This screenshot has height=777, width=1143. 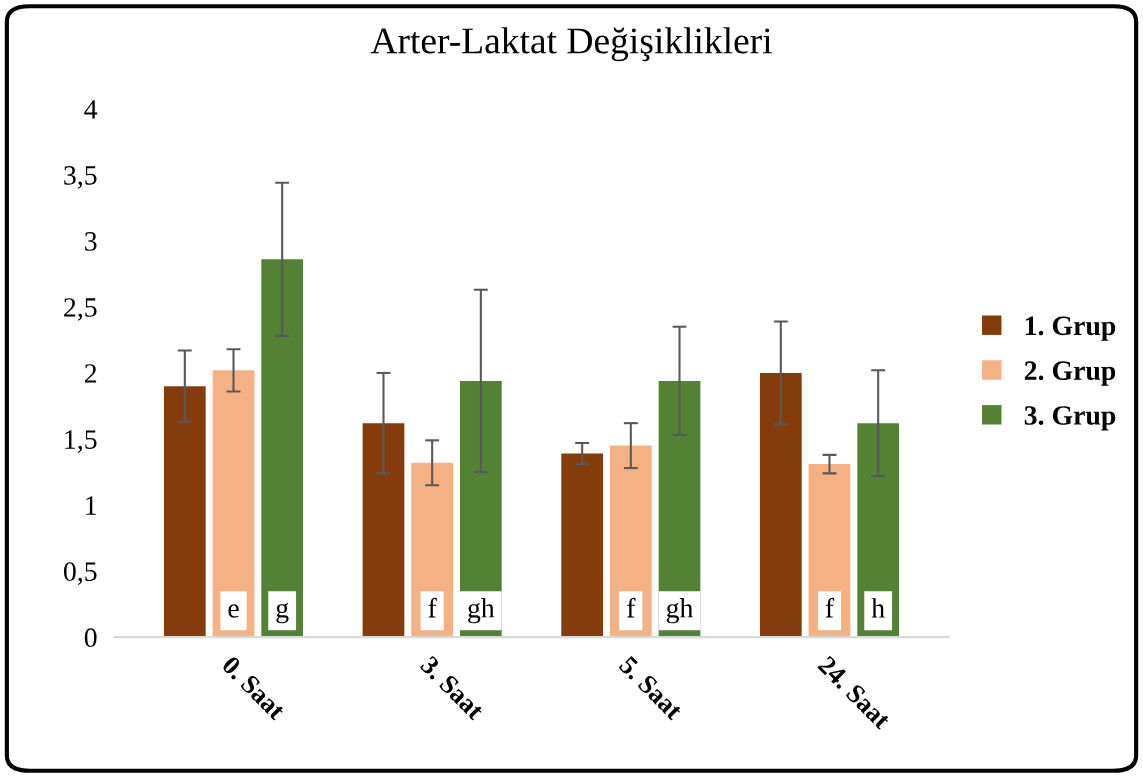 I want to click on legend-label: 2. Grup, so click(x=1070, y=373).